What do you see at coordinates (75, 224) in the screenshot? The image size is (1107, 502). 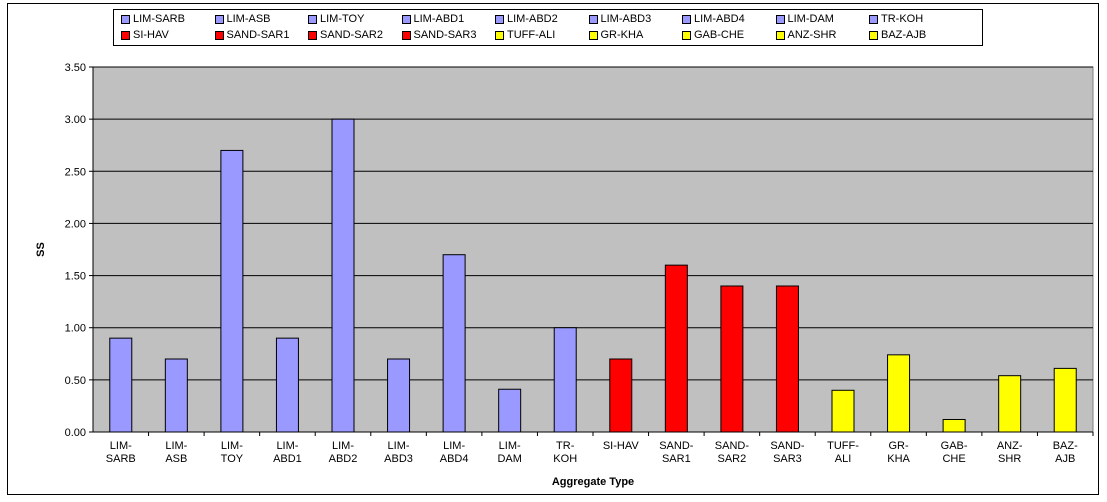 I see `y-tick-label: 2.00` at bounding box center [75, 224].